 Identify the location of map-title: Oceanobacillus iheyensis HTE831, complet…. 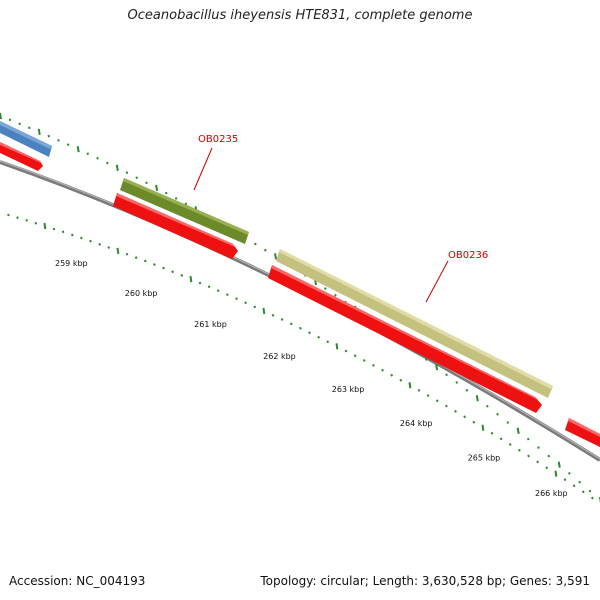
(300, 15).